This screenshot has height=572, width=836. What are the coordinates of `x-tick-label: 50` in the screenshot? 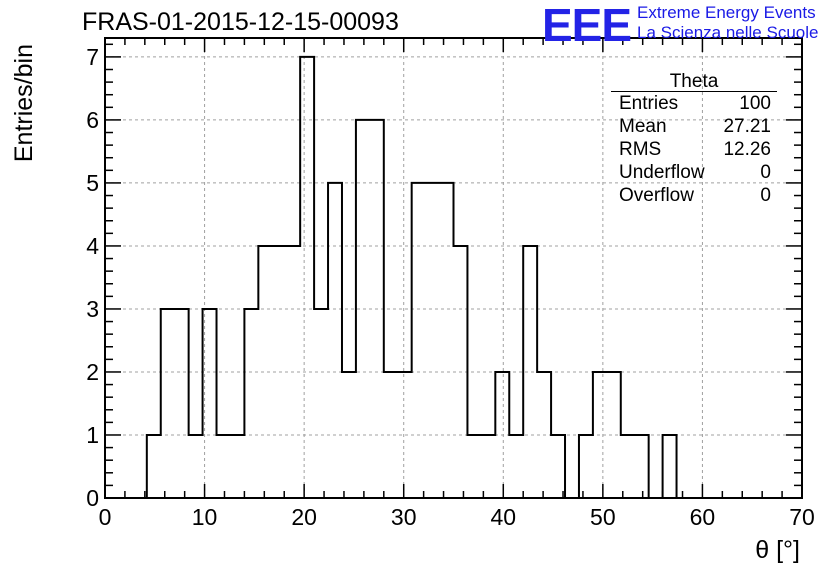 It's located at (603, 517).